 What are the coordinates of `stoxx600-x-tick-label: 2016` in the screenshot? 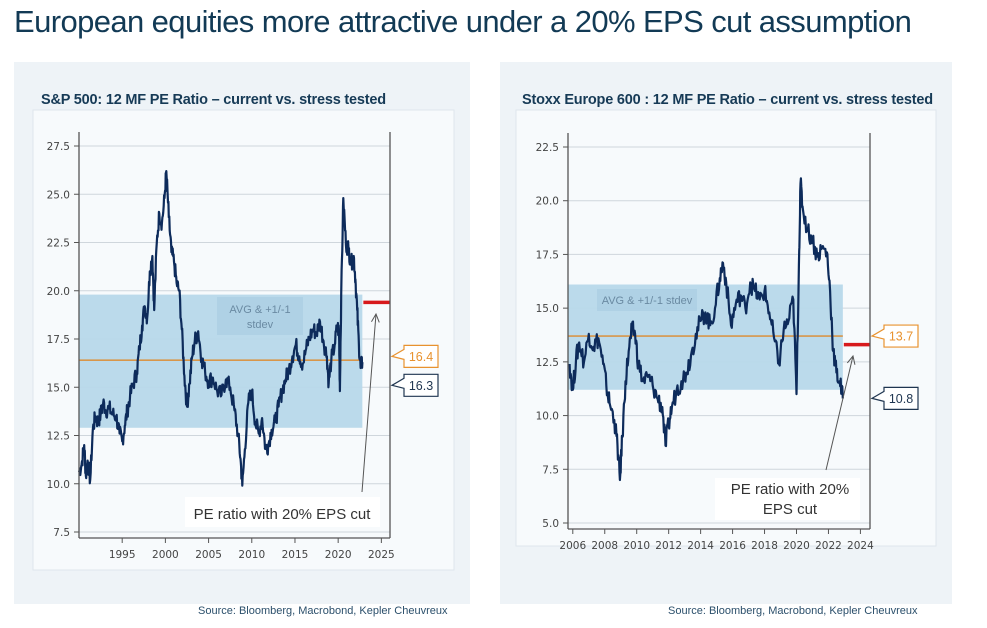 It's located at (732, 546).